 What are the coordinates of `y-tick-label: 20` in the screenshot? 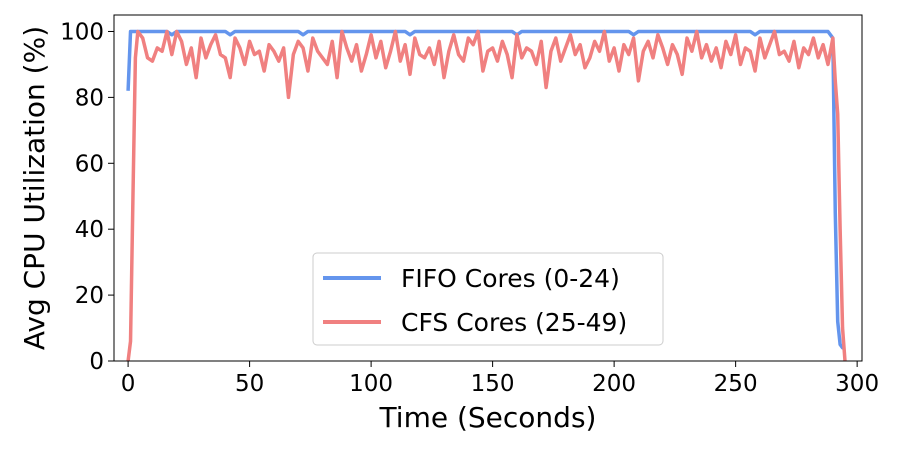 It's located at (89, 296).